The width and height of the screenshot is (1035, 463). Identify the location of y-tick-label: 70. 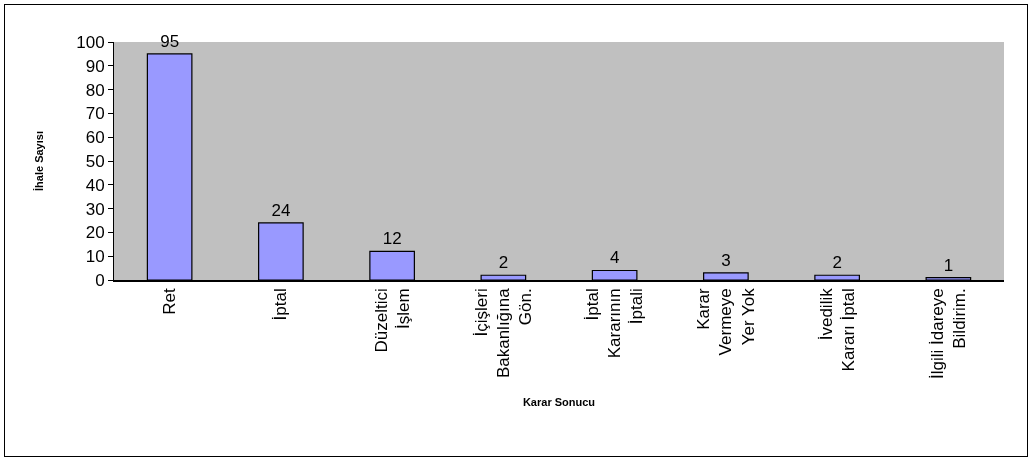
(95, 114).